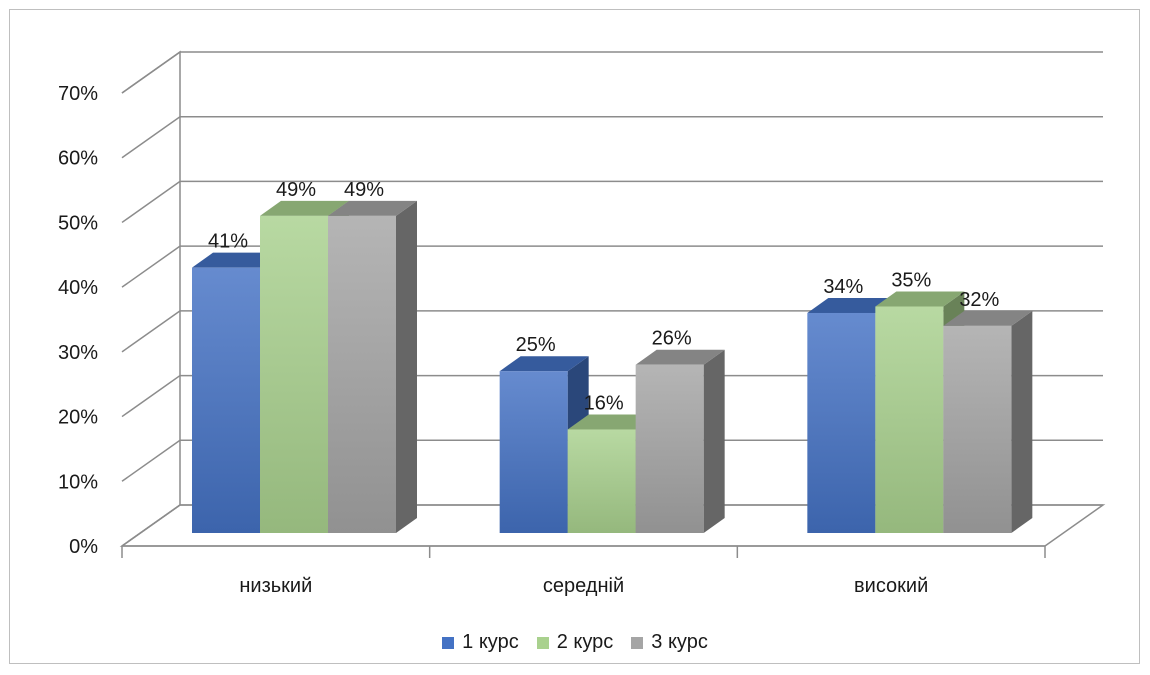  What do you see at coordinates (891, 586) in the screenshot?
I see `category-label: високий` at bounding box center [891, 586].